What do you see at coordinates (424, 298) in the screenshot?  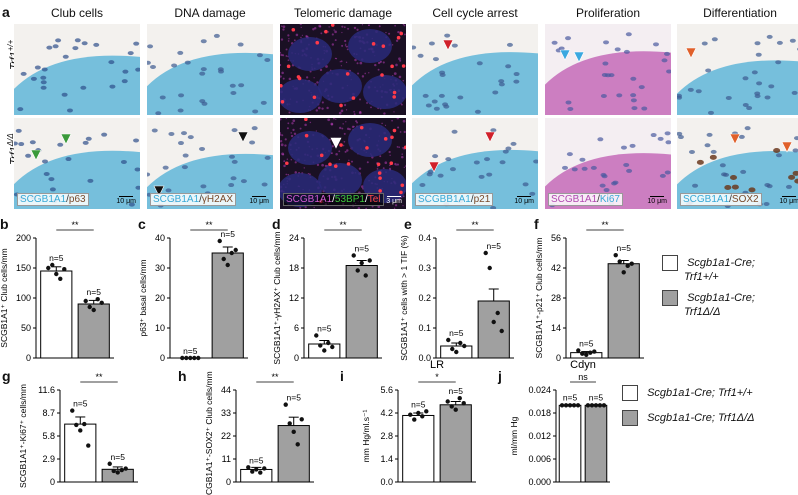 I see `y-tick-label: 0.2` at bounding box center [424, 298].